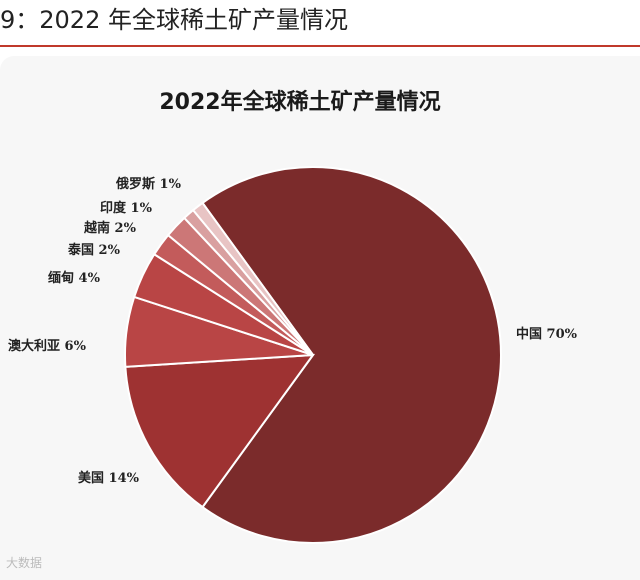  Describe the element at coordinates (74, 278) in the screenshot. I see `slice-label-4: 缅甸 4%` at that location.